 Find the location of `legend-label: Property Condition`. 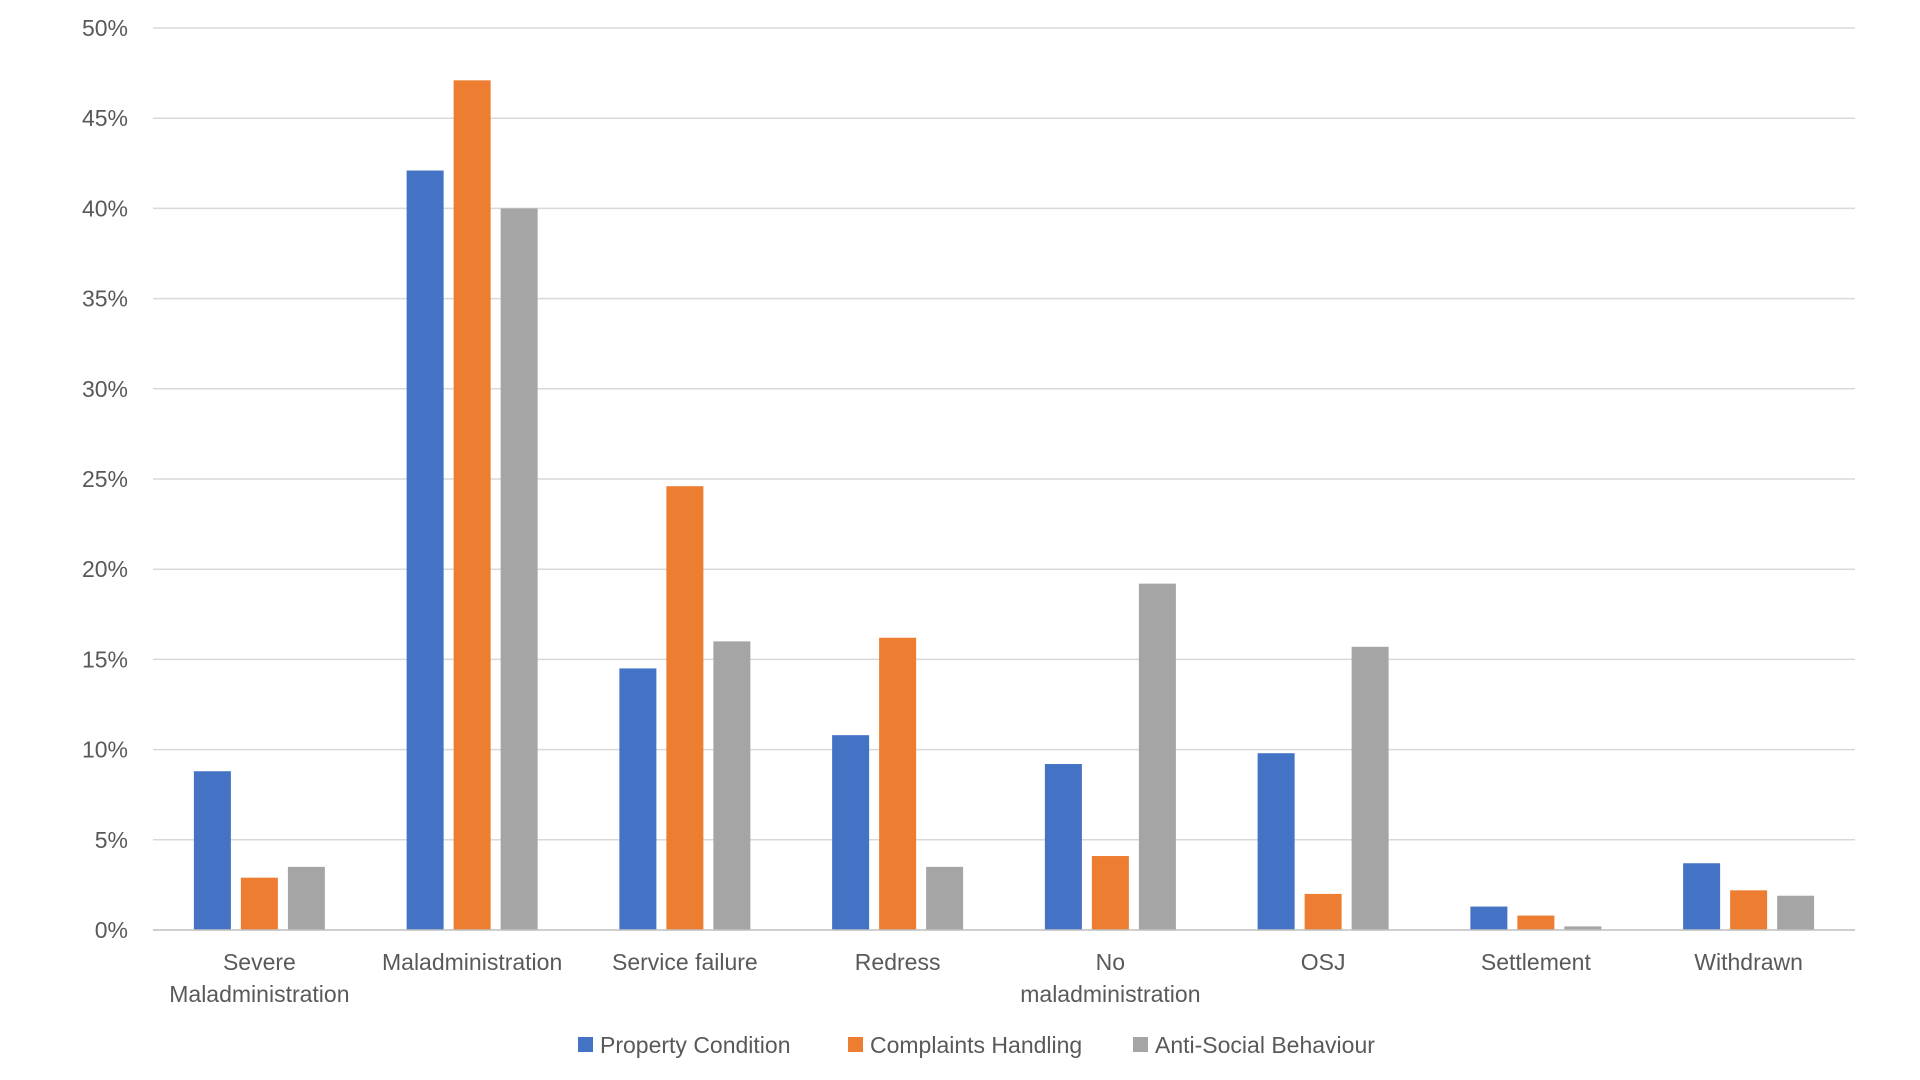

legend-label: Property Condition is located at coordinates (695, 1045).